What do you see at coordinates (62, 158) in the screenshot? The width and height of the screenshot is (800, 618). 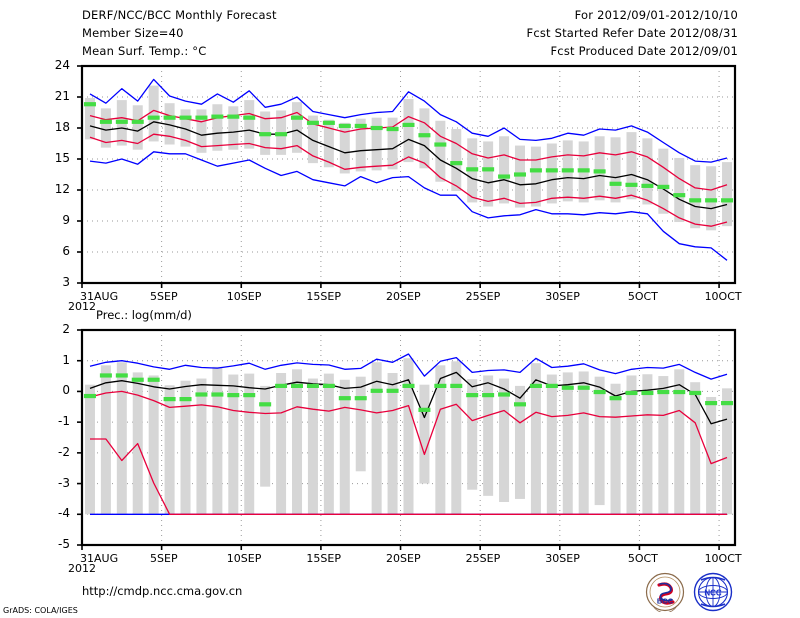 I see `y-tick-label: 15` at bounding box center [62, 158].